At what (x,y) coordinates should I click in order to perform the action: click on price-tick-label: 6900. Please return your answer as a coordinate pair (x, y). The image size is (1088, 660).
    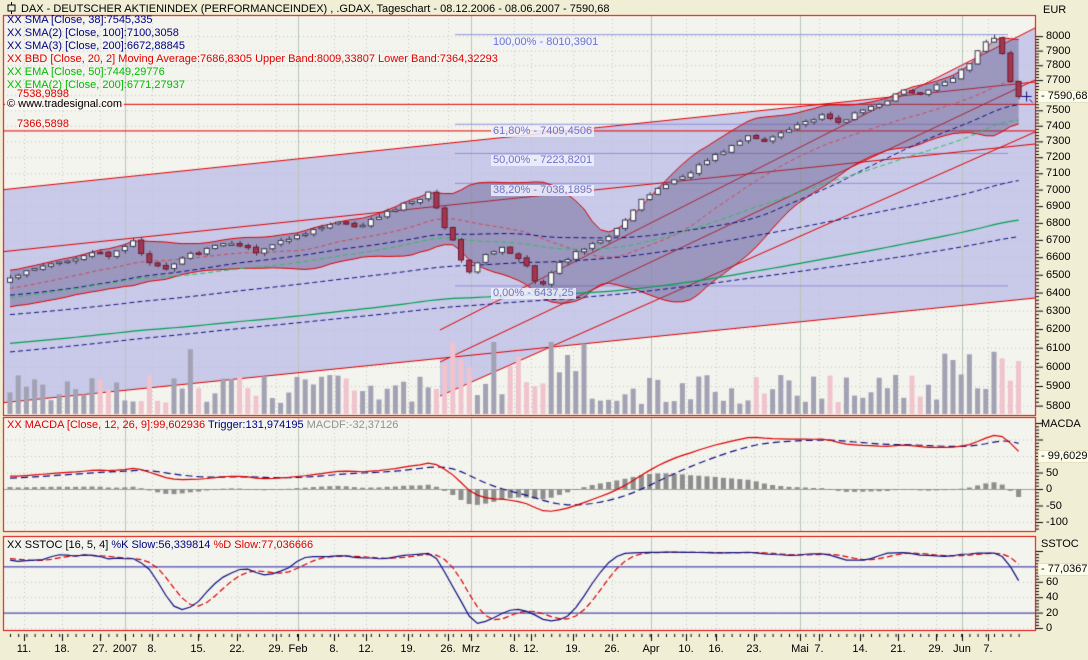
    Looking at the image, I should click on (1058, 206).